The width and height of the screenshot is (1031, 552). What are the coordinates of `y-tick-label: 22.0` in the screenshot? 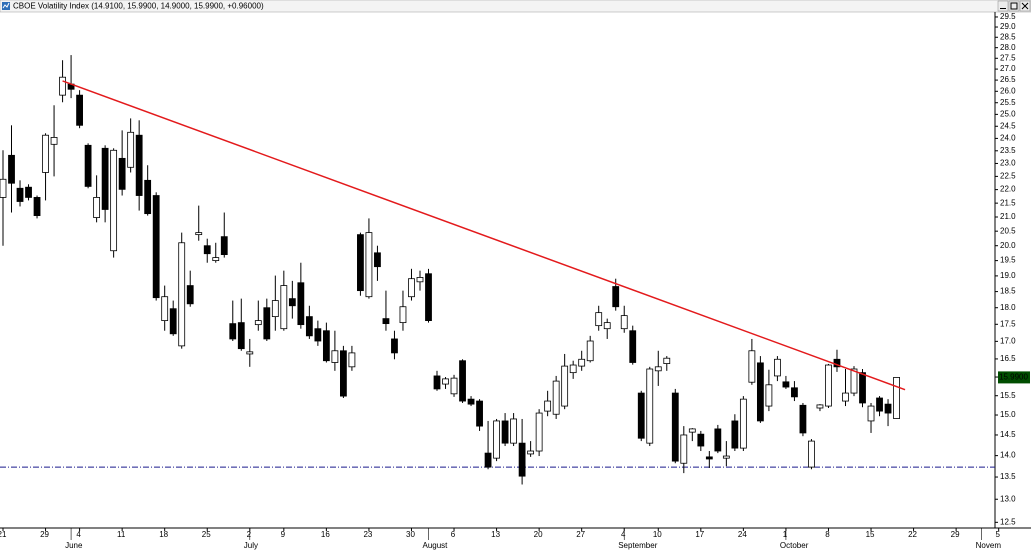 It's located at (1008, 189).